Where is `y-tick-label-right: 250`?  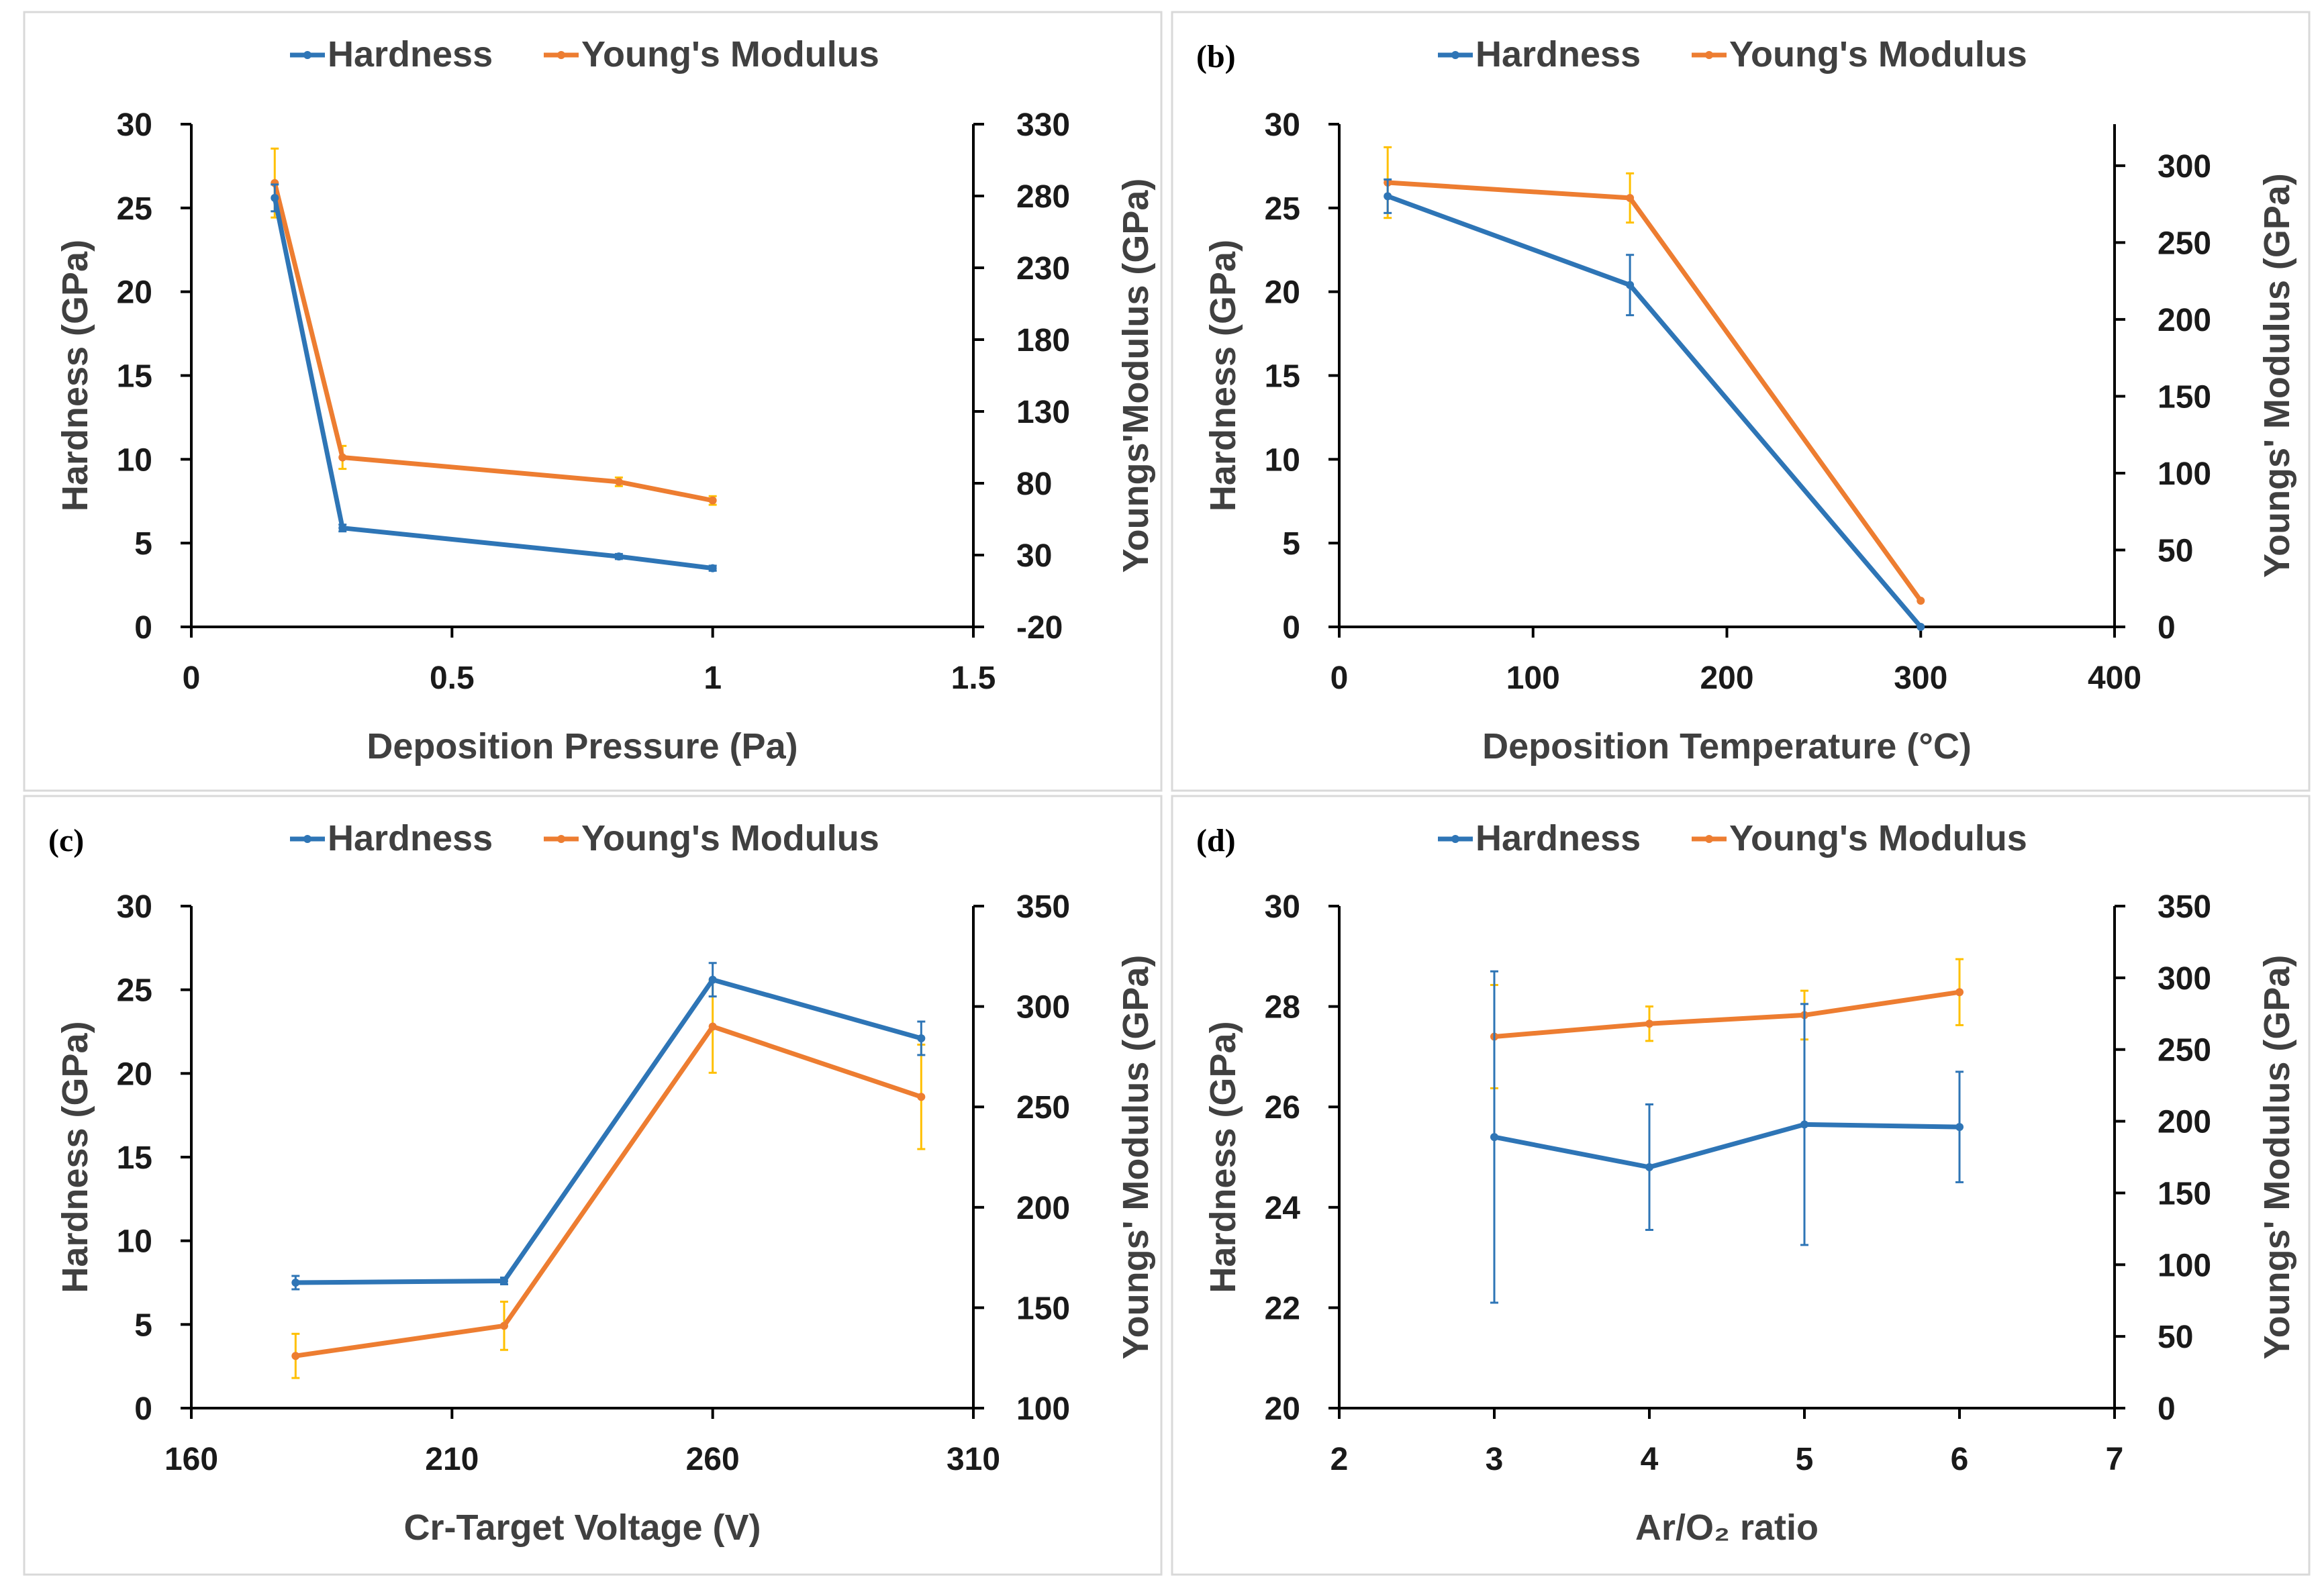 y-tick-label-right: 250 is located at coordinates (2184, 243).